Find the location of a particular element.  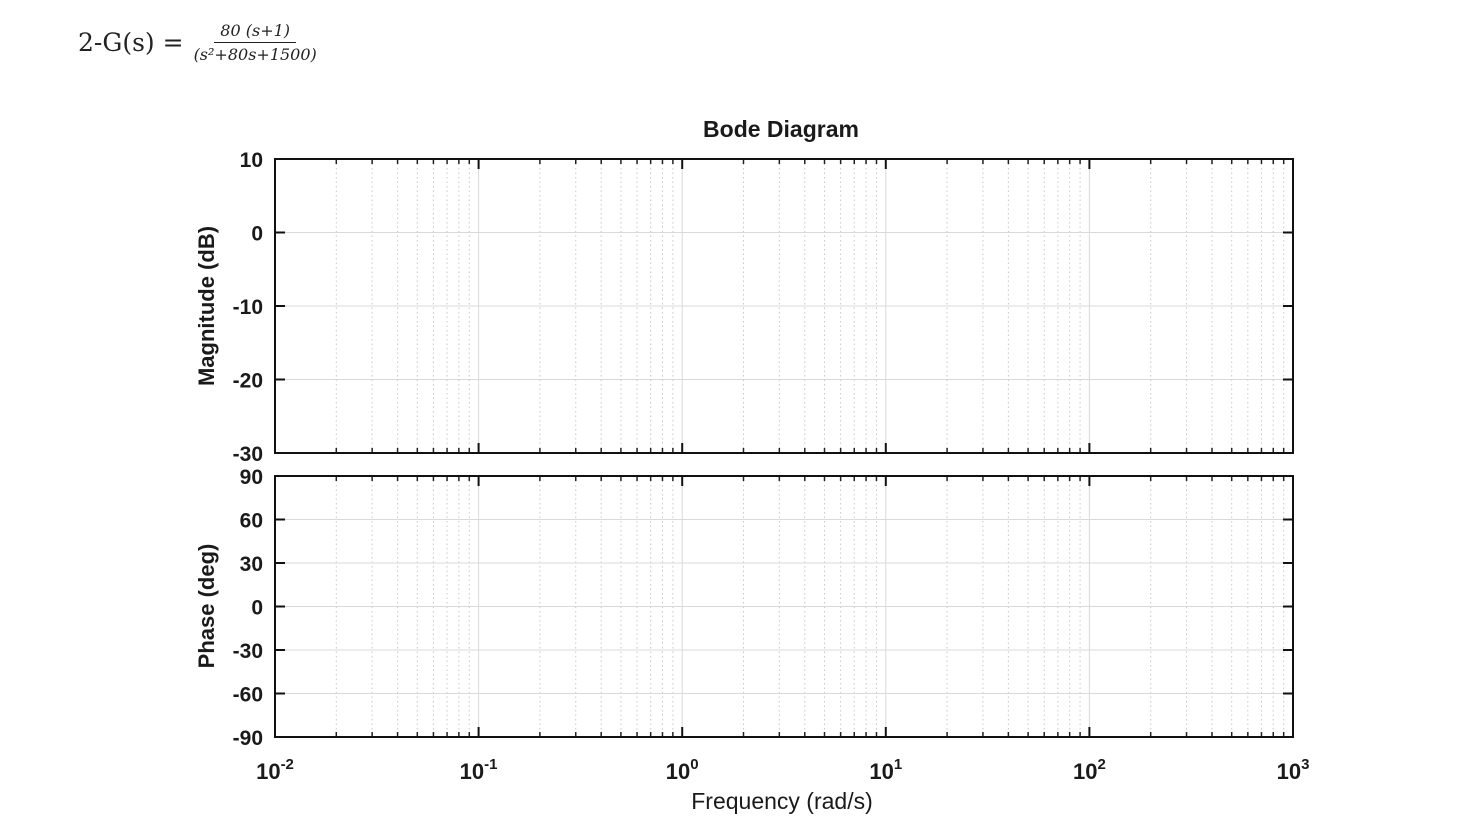

transfer-function-equation: 2-G(s) = 80 (s+1) (s²+80s+1500) is located at coordinates (198, 42).